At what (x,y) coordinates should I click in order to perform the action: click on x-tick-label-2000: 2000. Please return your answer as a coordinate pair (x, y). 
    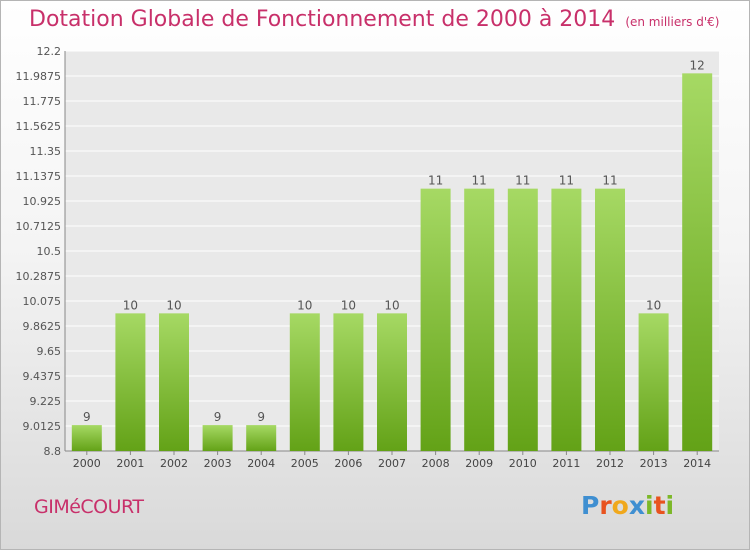
    Looking at the image, I should click on (87, 463).